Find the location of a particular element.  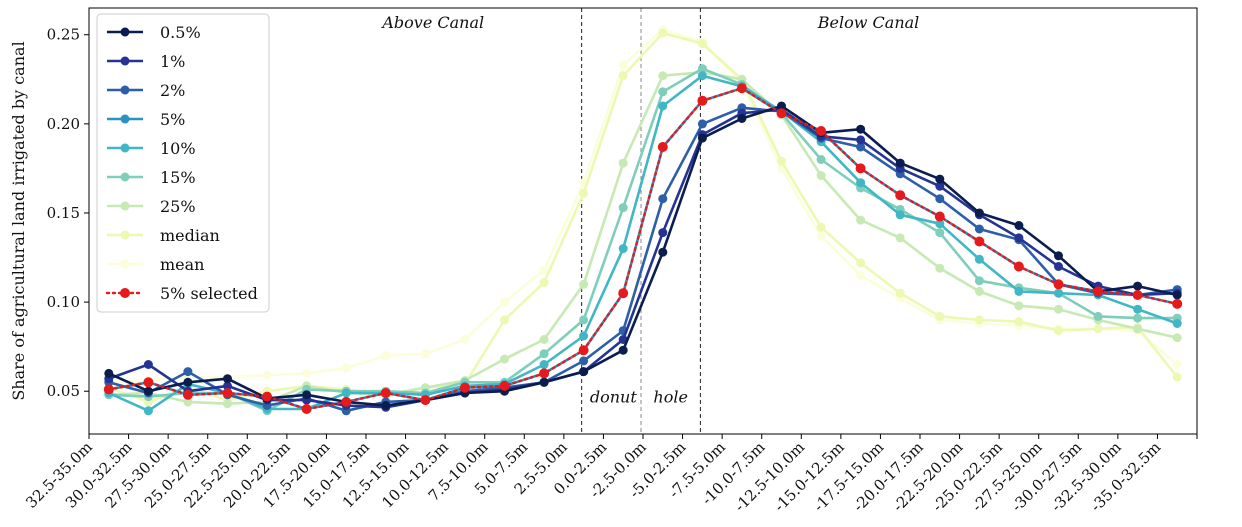

legend-label: mean is located at coordinates (182, 264).